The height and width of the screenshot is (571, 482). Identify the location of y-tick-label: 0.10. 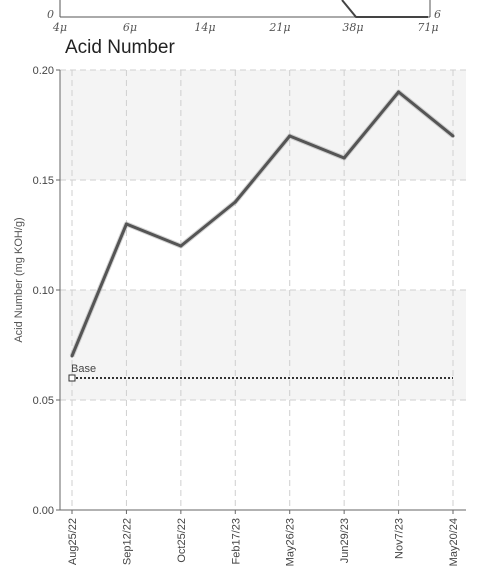
(43, 291).